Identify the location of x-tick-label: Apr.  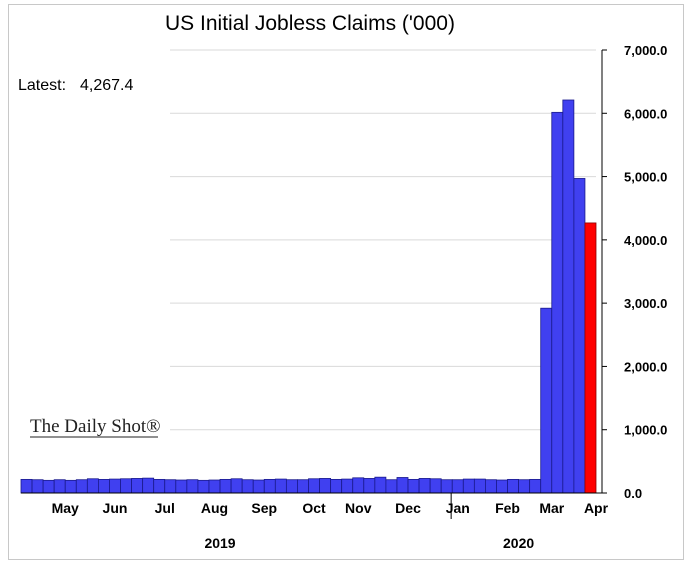
(596, 508).